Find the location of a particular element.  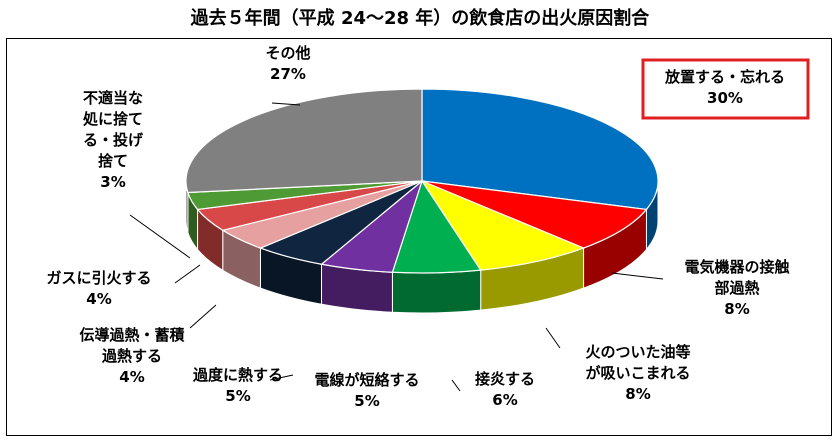

slice-label-line: 6% is located at coordinates (504, 400).